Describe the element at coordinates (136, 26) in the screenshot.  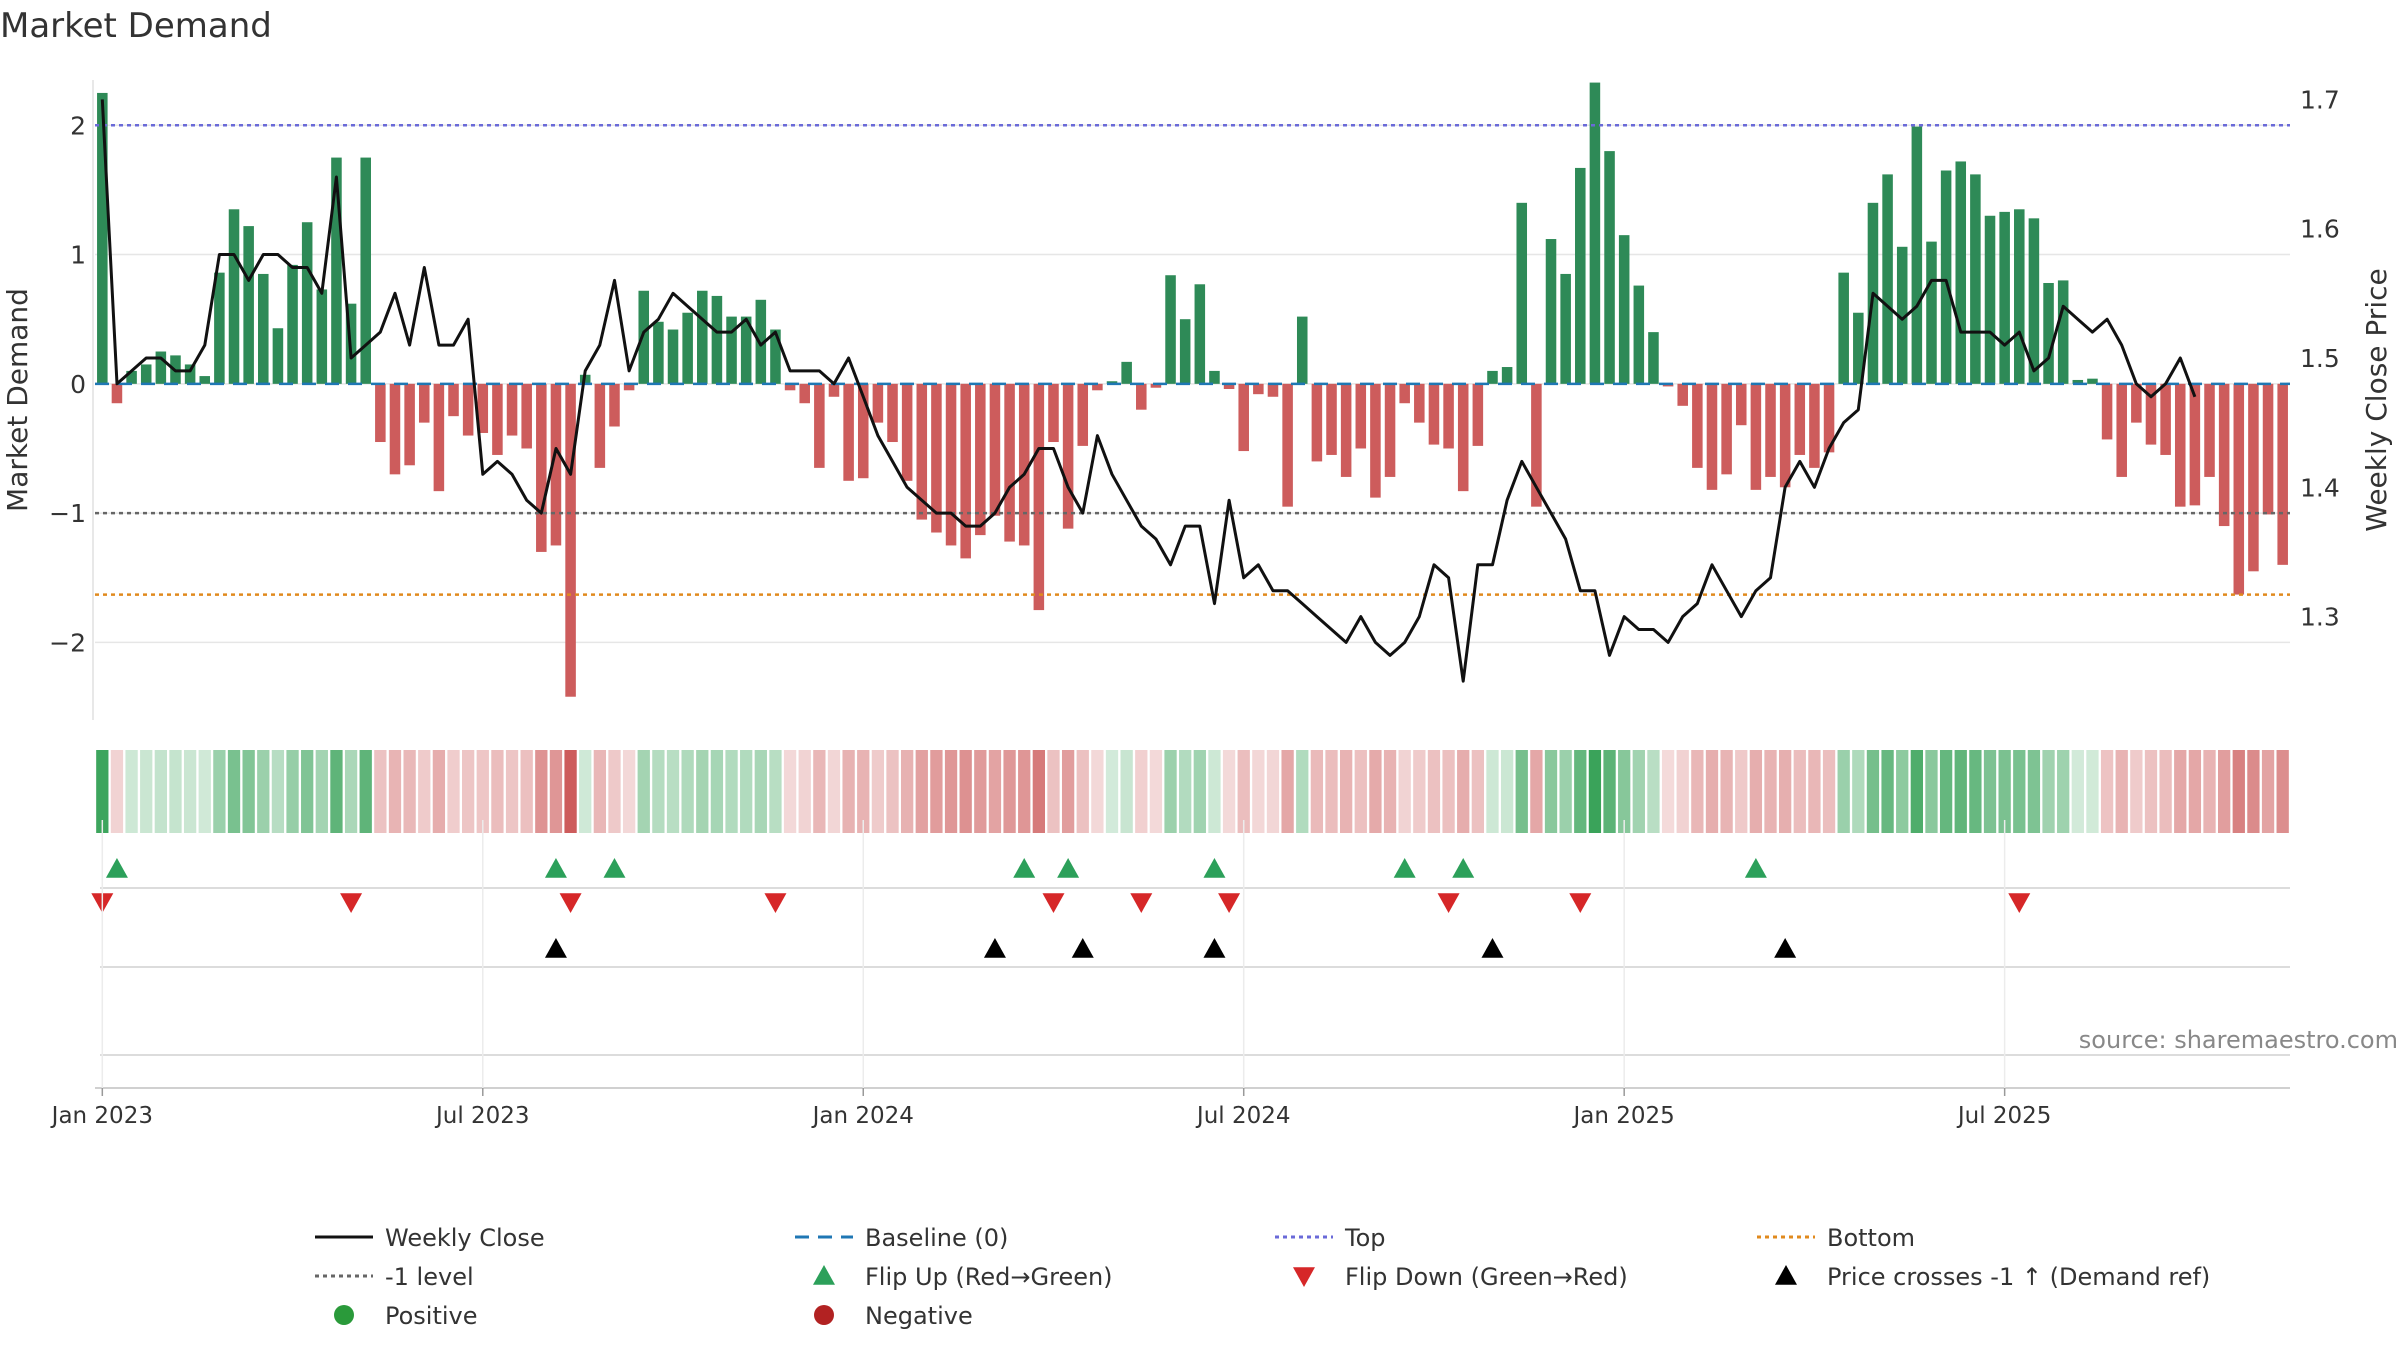
I see `chart-title: Market Demand` at that location.